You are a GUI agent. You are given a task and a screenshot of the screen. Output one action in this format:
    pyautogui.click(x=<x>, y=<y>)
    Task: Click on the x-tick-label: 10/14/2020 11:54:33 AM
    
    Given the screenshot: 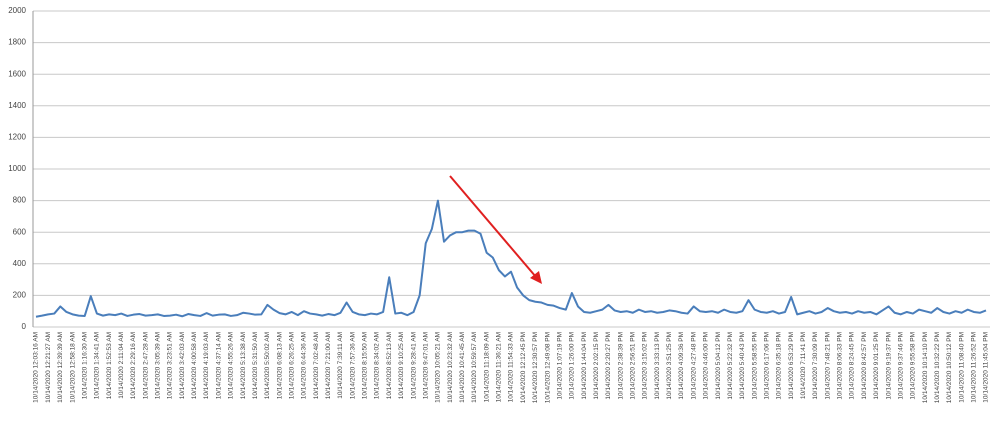 What is the action you would take?
    pyautogui.click(x=511, y=367)
    